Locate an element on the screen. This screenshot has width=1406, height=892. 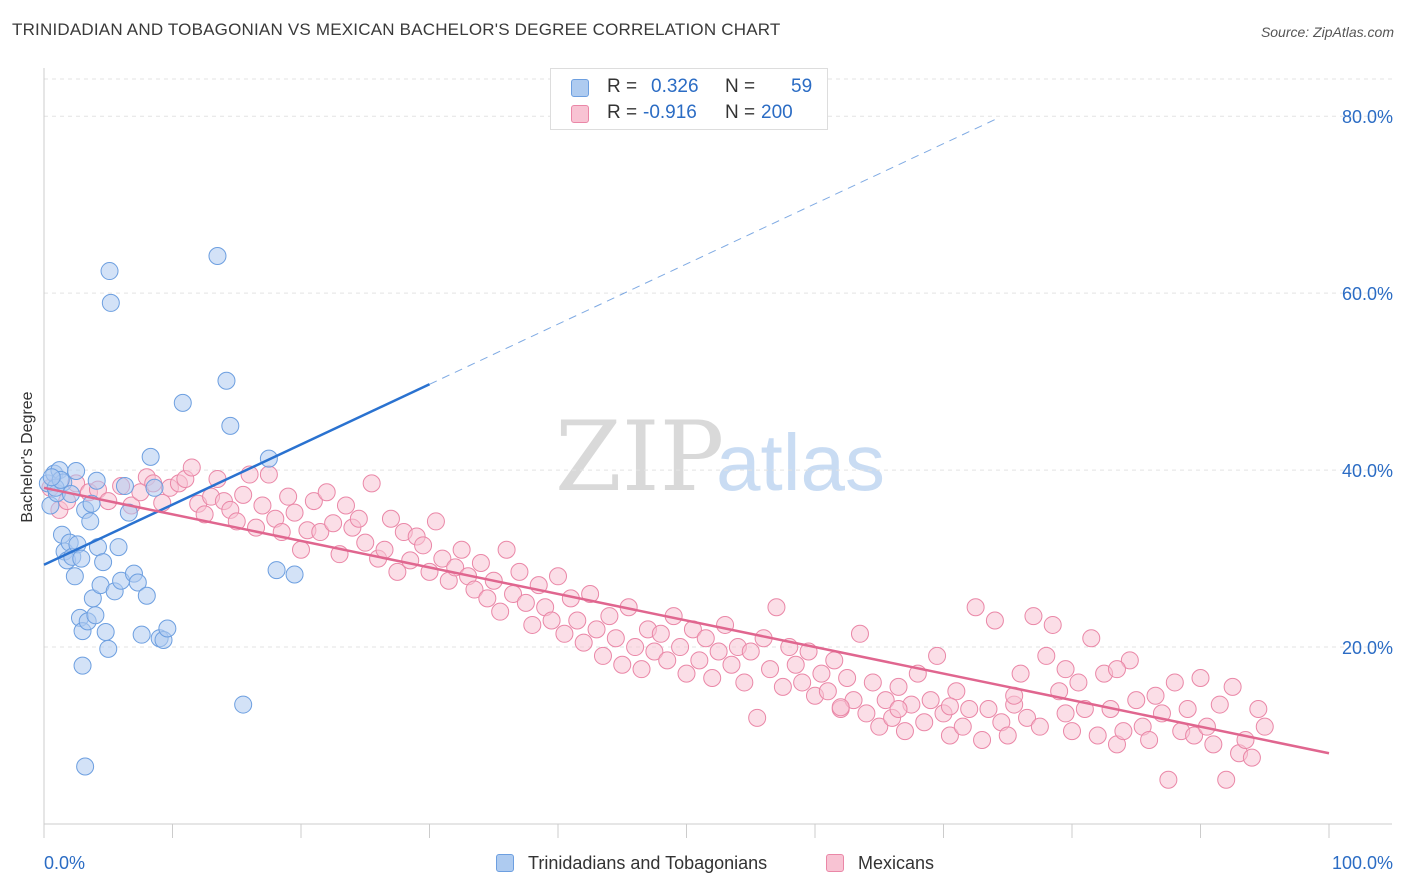
legend-swatch-pink is located at coordinates (835, 863).